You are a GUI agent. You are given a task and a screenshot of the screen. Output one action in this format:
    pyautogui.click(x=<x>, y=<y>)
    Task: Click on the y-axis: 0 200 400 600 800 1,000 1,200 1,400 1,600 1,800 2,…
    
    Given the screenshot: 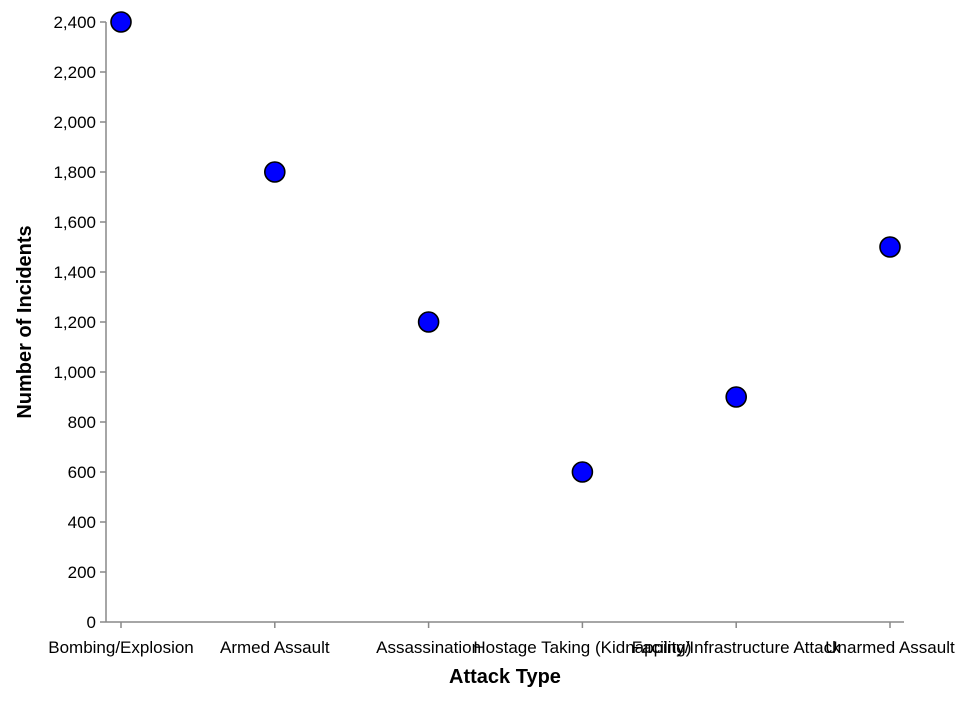 What is the action you would take?
    pyautogui.click(x=80, y=322)
    